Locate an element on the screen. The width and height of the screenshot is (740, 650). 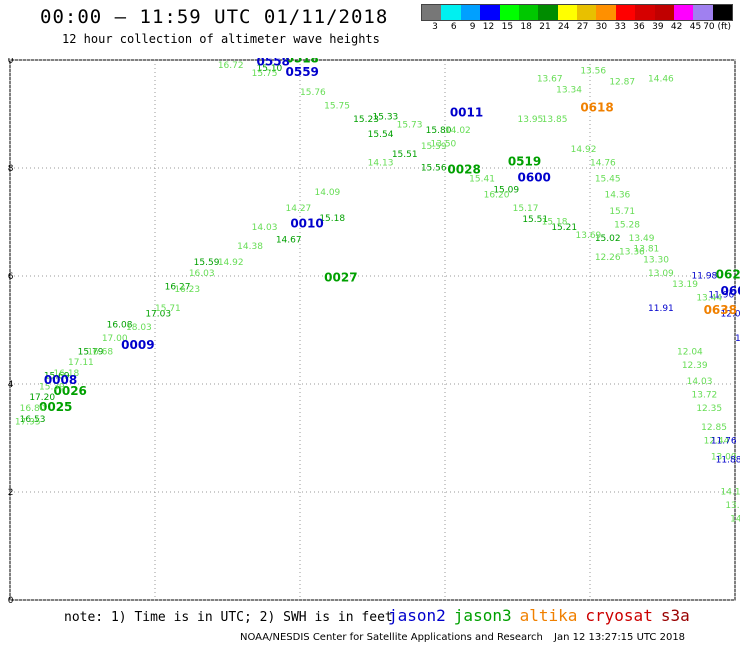
wave-height-label: 15.02 is located at coordinates (608, 239).